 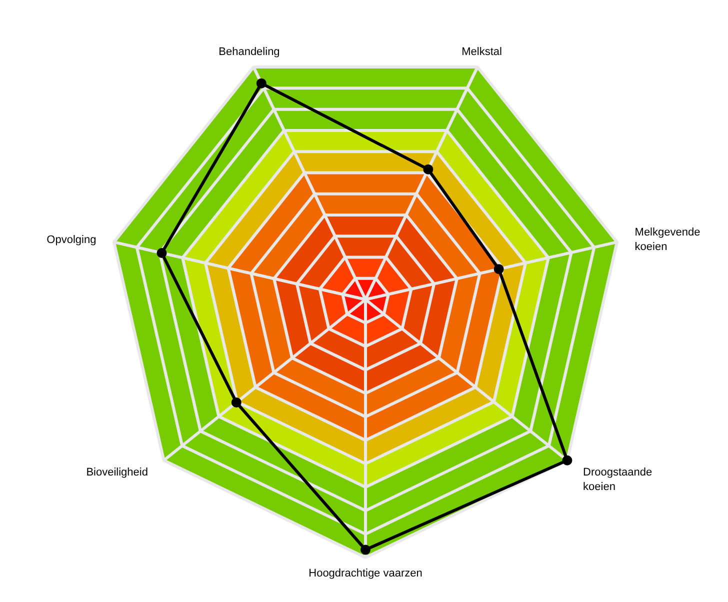 I want to click on spoke-label: Melkstal, so click(x=482, y=52).